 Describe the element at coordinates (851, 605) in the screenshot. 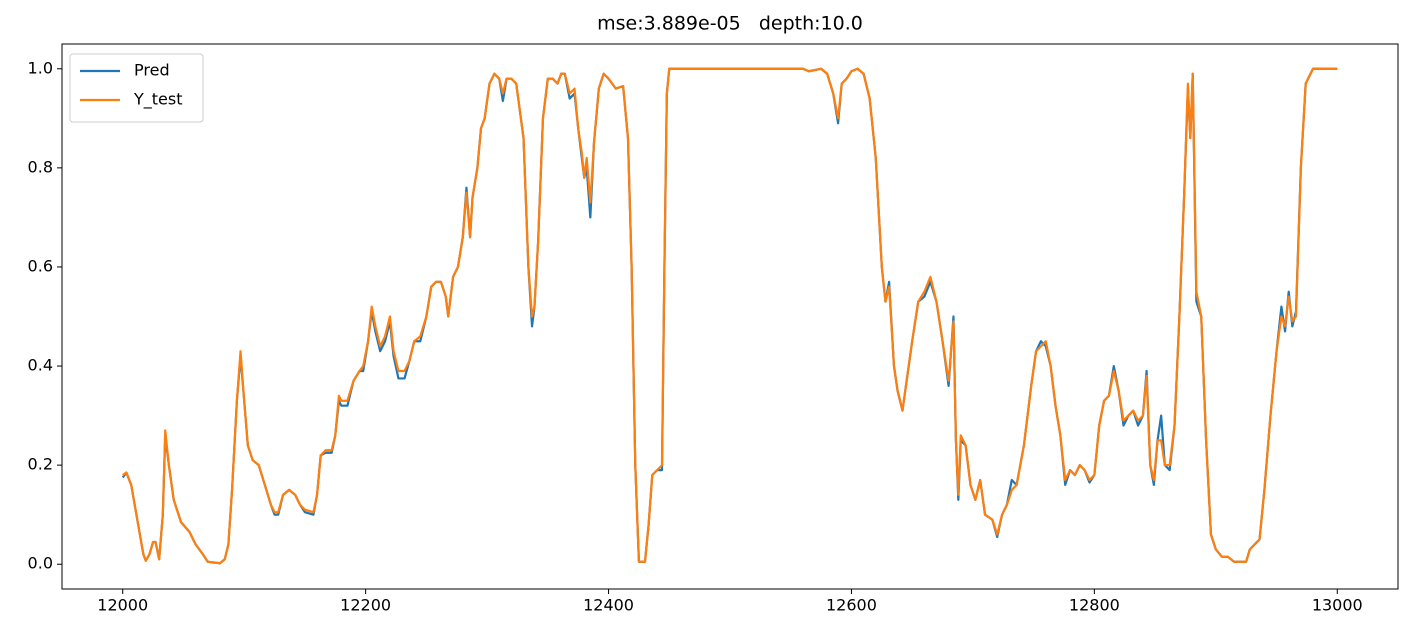

I see `x-tick-label: 12600` at that location.